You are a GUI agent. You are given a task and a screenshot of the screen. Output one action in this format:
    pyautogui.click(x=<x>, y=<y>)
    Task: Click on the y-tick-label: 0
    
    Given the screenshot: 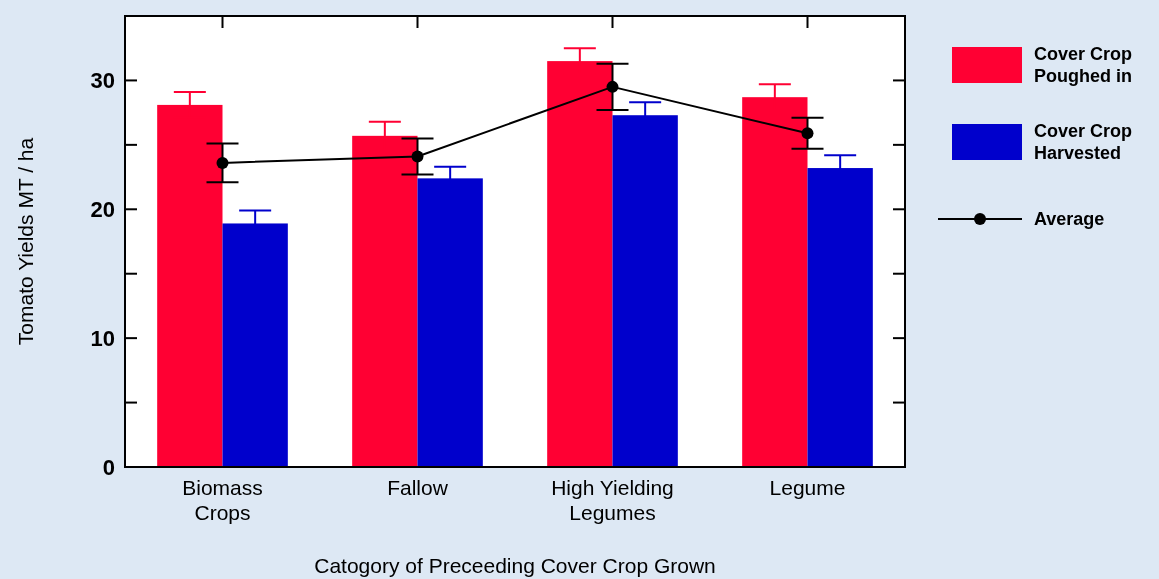 What is the action you would take?
    pyautogui.click(x=108, y=467)
    